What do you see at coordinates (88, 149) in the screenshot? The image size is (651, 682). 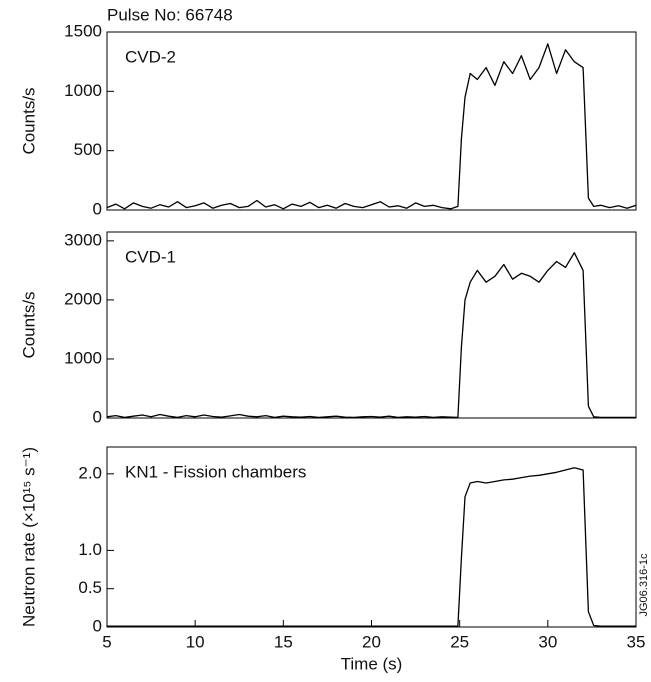 I see `y-tick-label: 500` at bounding box center [88, 149].